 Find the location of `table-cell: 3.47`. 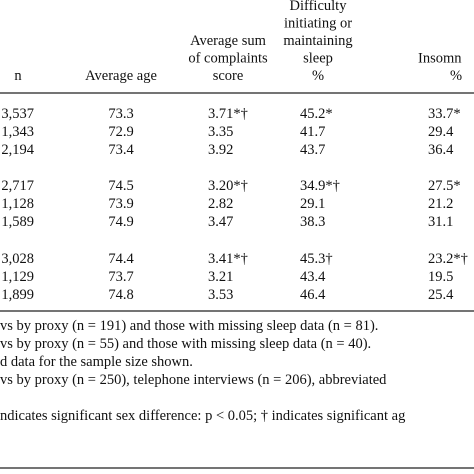

table-cell: 3.47 is located at coordinates (220, 222).